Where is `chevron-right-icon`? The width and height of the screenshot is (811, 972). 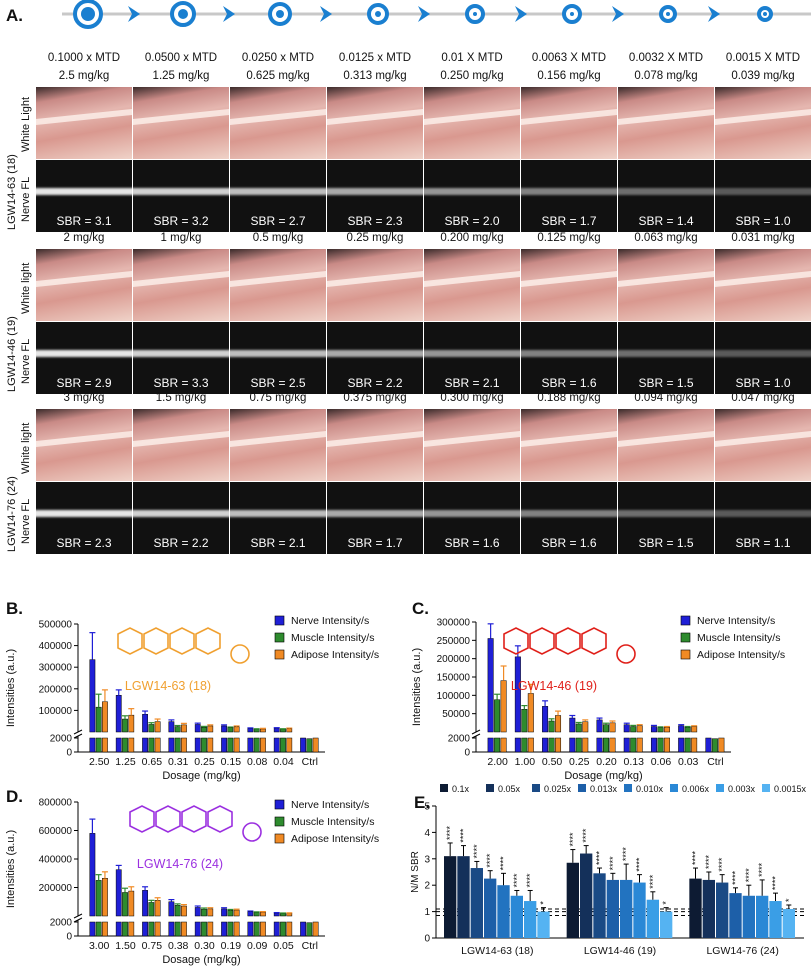
chevron-right-icon is located at coordinates (424, 14).